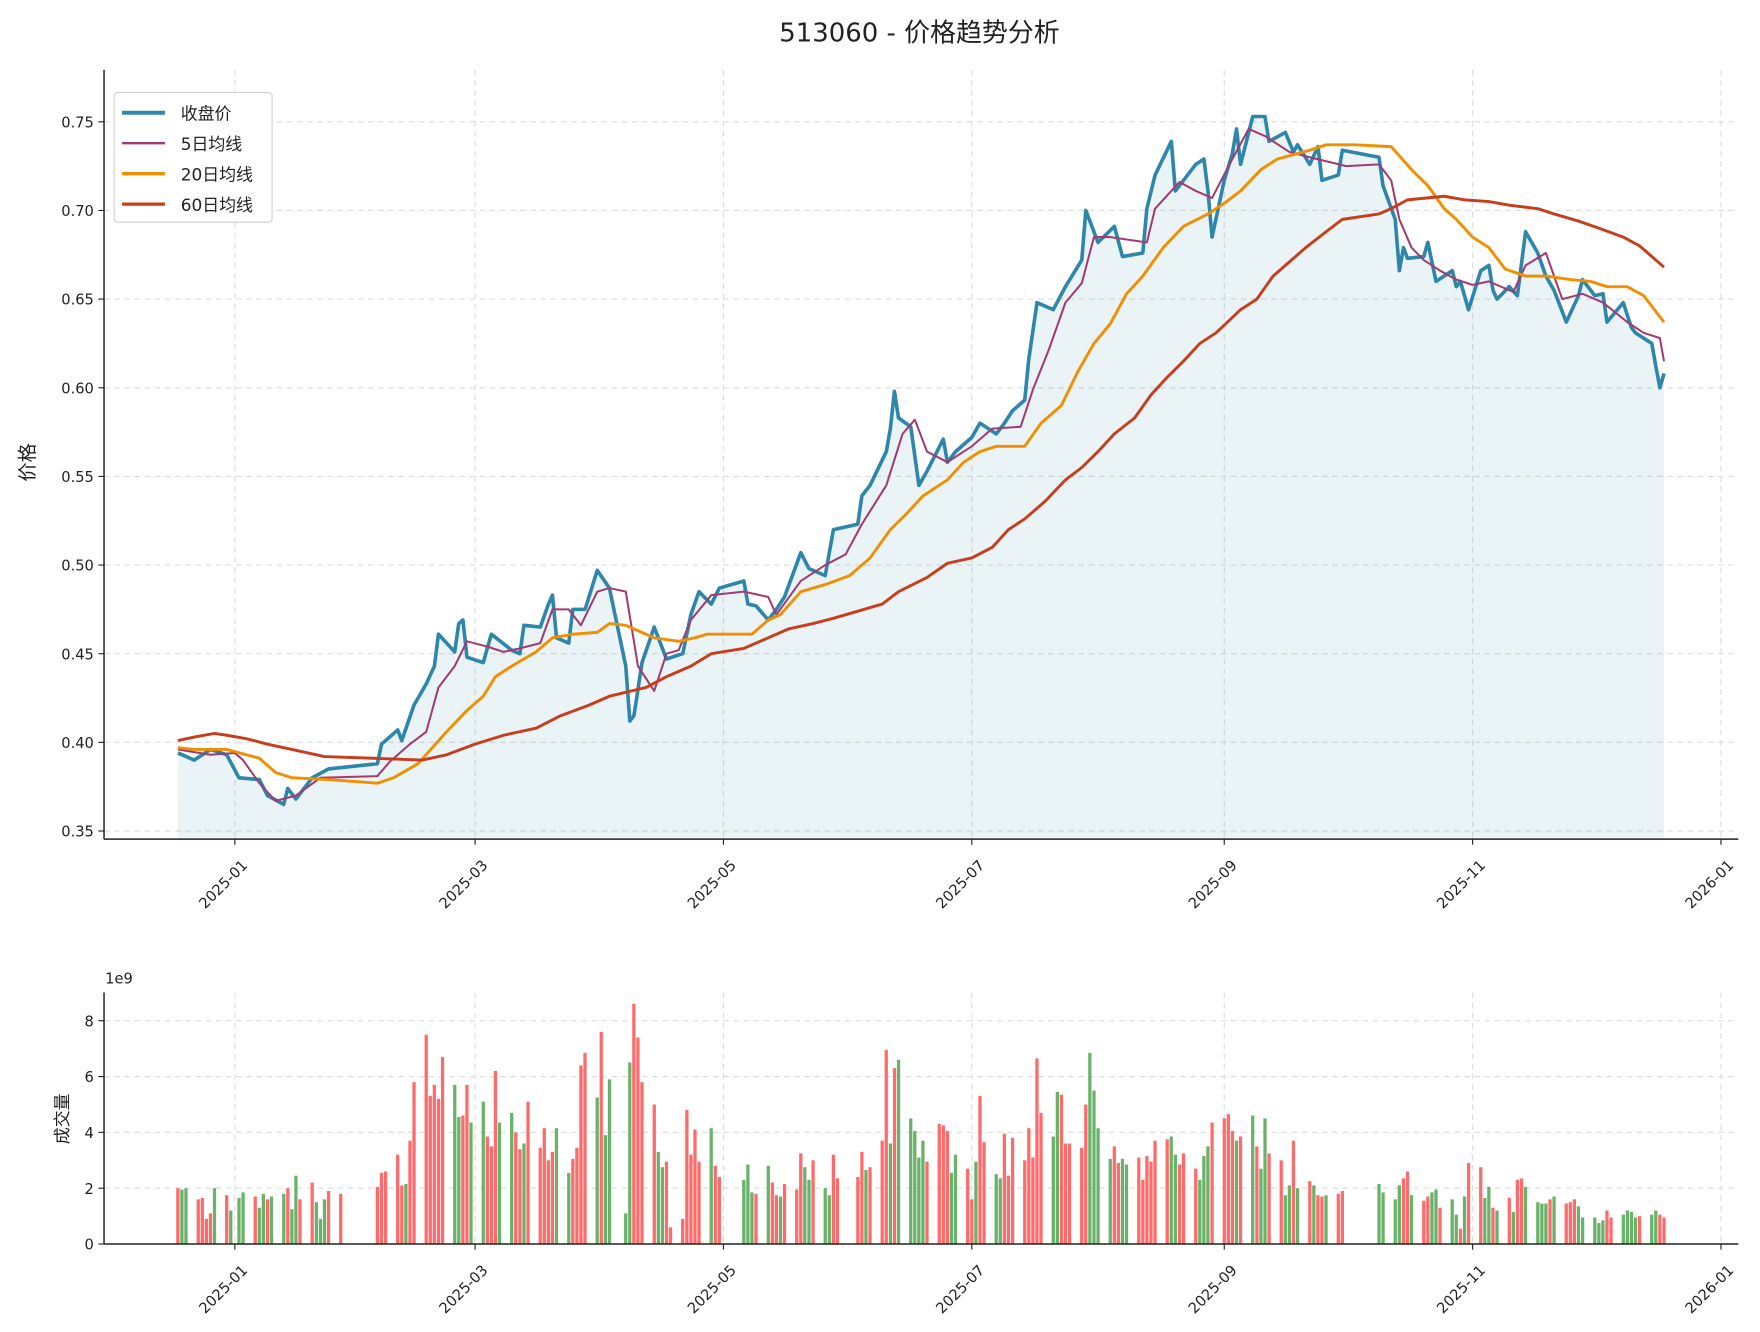 This screenshot has height=1332, width=1760. What do you see at coordinates (217, 174) in the screenshot?
I see `legend-label: 20日均线` at bounding box center [217, 174].